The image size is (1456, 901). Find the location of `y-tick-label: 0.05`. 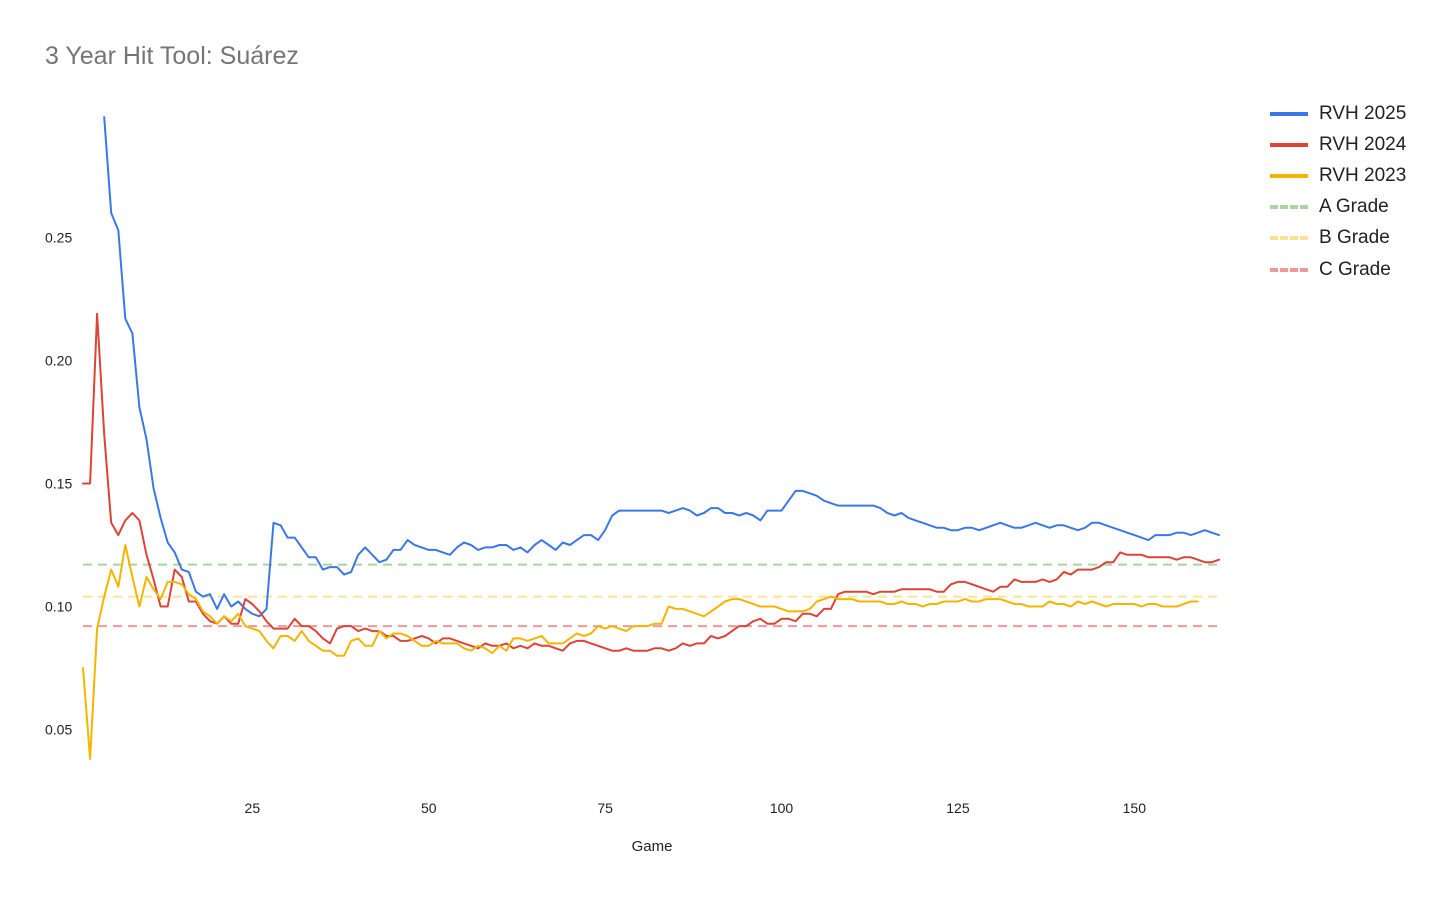

y-tick-label: 0.05 is located at coordinates (58, 729).